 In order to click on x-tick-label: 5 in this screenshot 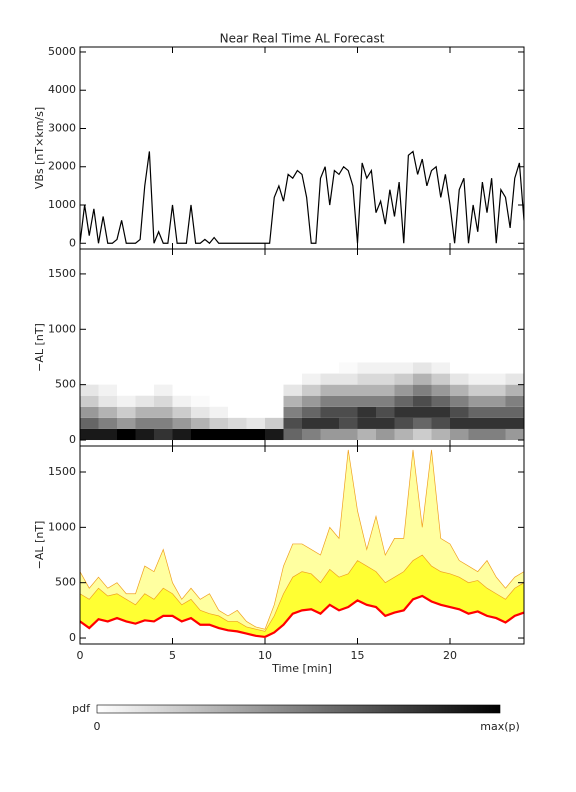, I will do `click(172, 655)`.